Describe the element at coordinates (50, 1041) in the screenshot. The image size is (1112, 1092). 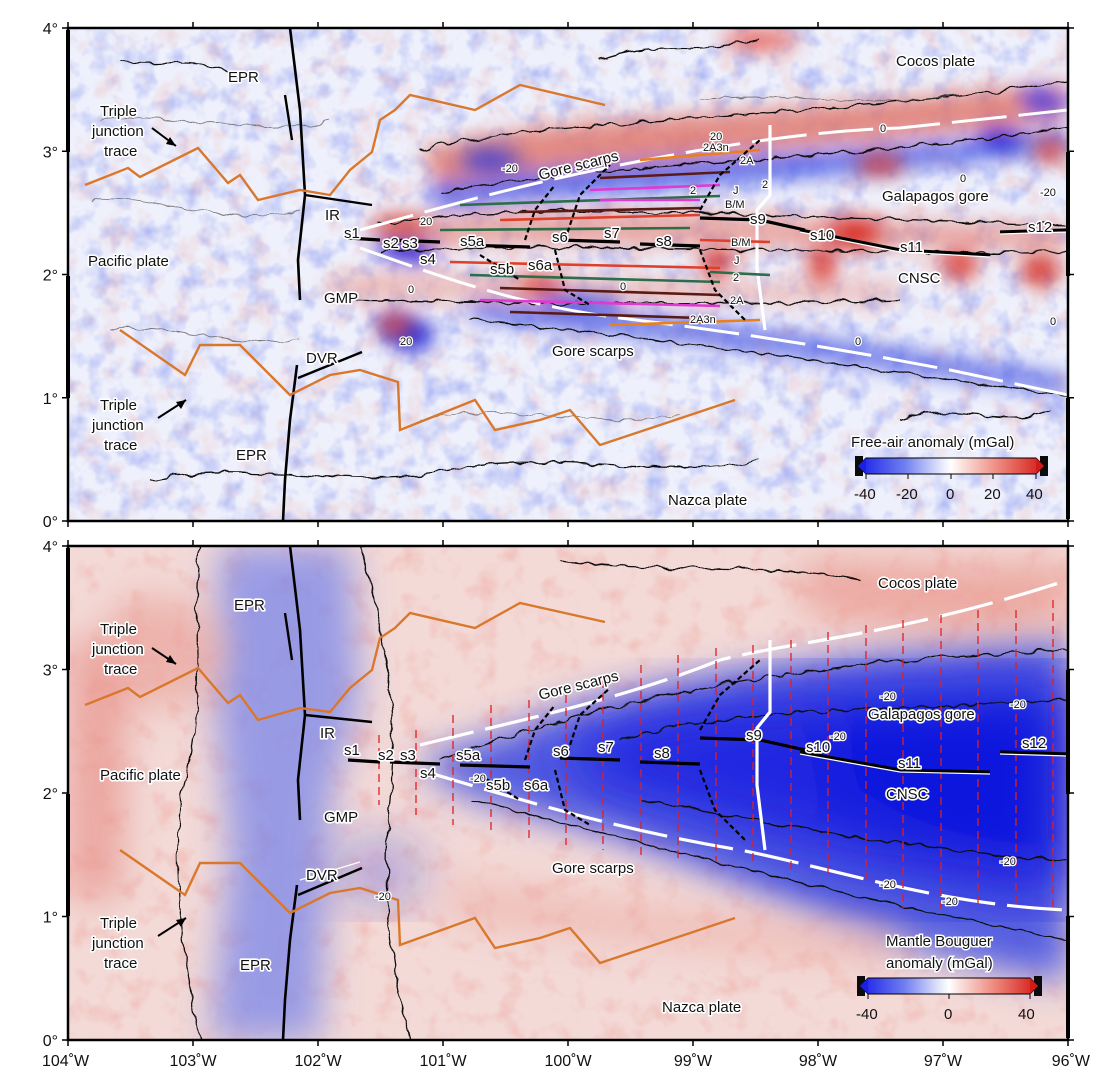
I see `lat-tick-label: 0°` at that location.